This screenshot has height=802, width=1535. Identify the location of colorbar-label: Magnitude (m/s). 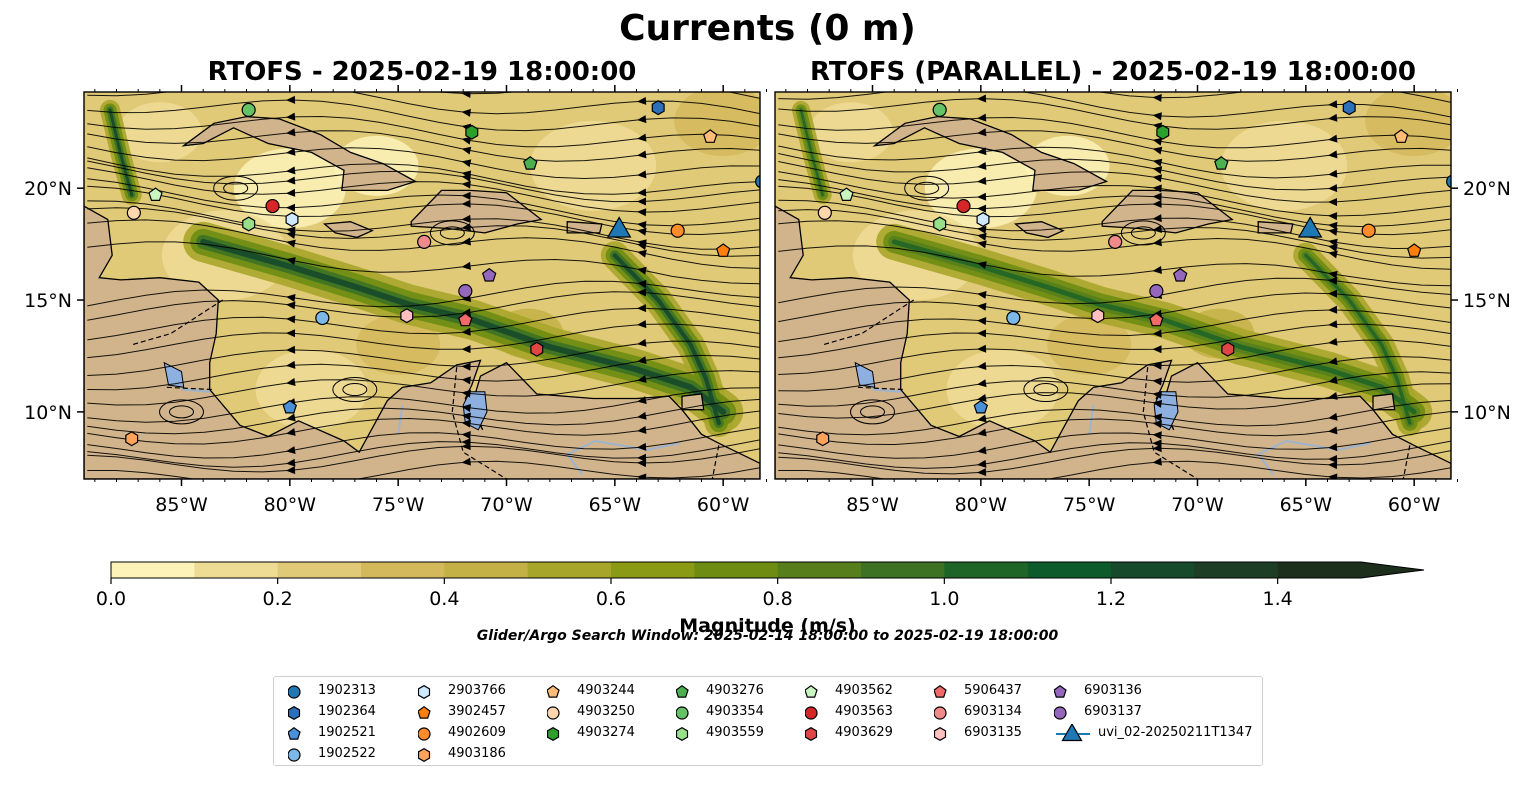
(767, 626).